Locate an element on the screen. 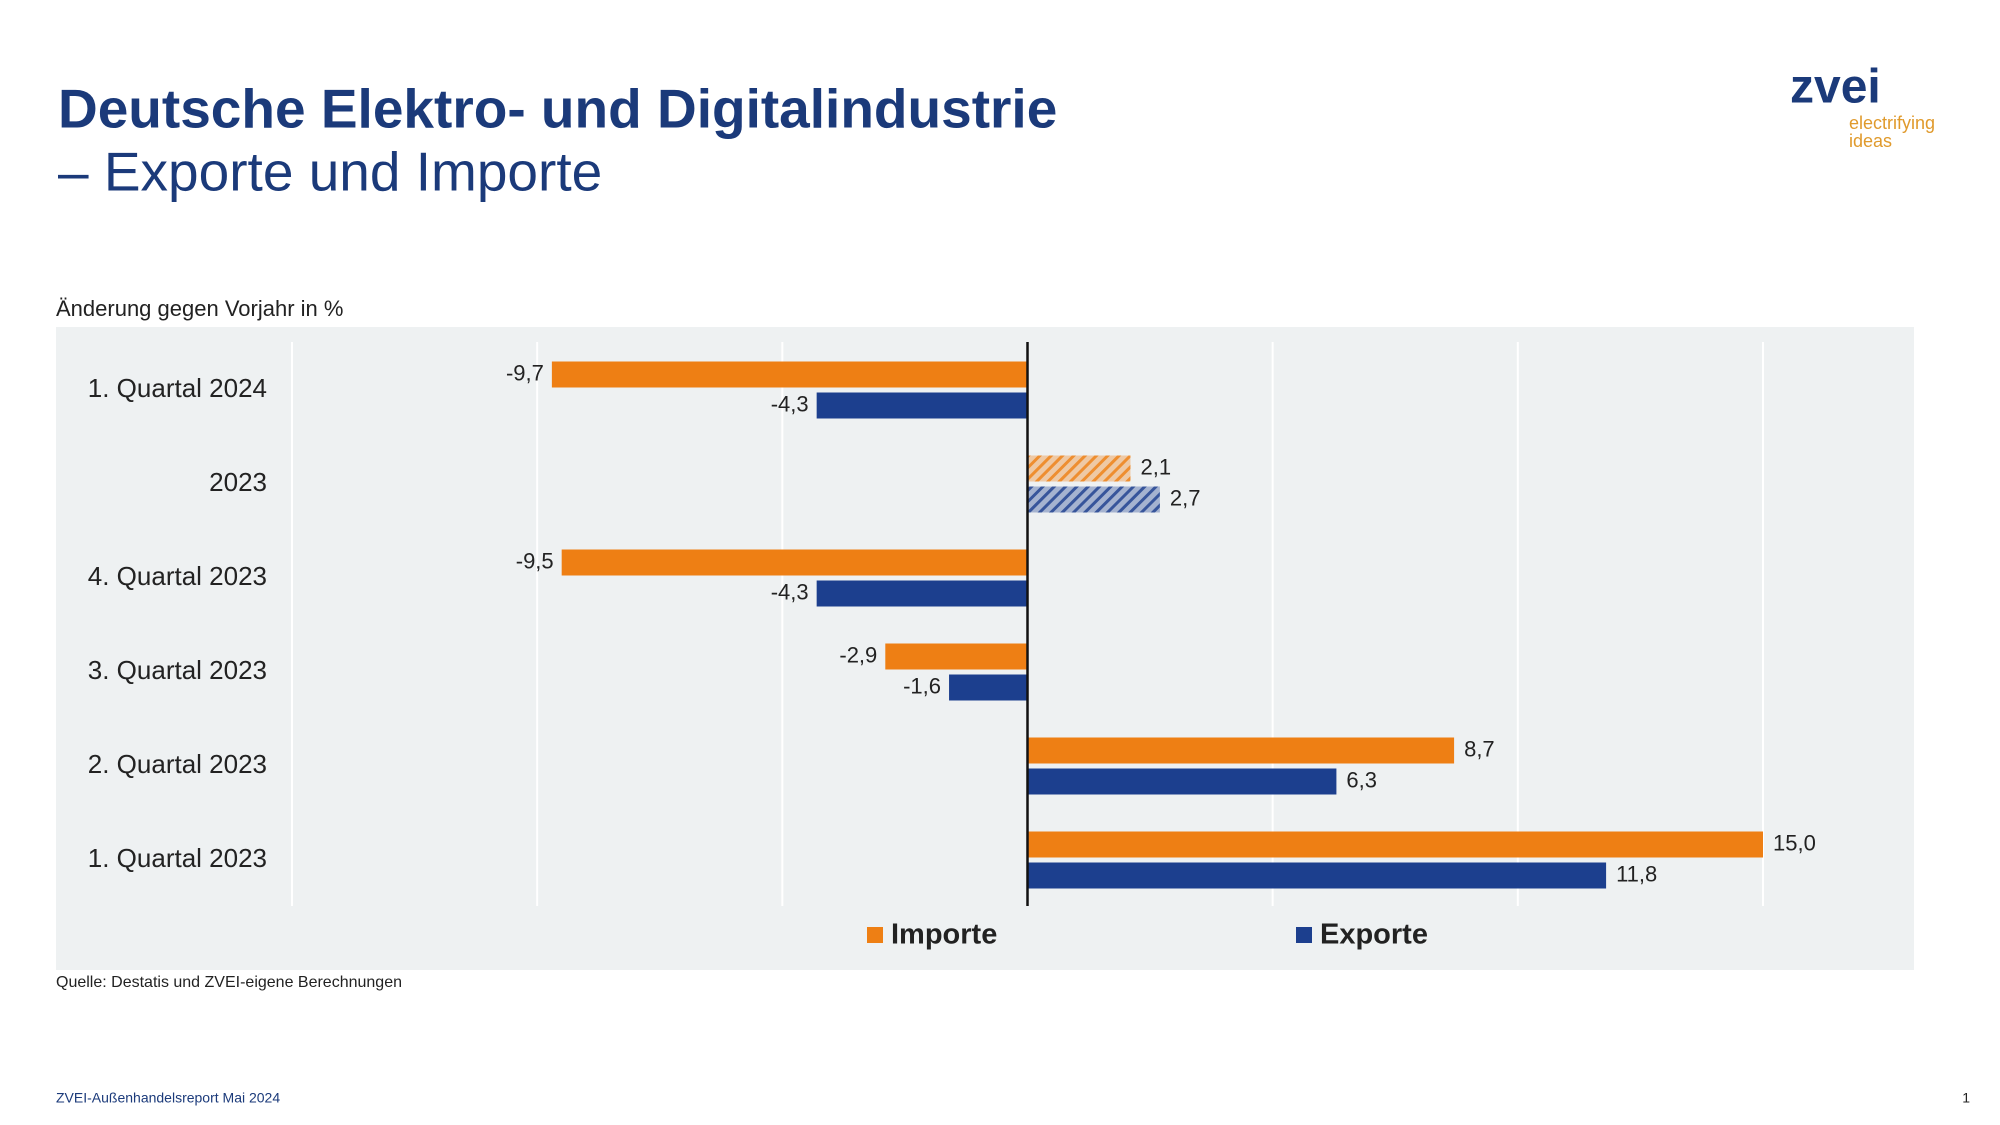 The height and width of the screenshot is (1125, 2000). category-label: 2023 is located at coordinates (238, 482).